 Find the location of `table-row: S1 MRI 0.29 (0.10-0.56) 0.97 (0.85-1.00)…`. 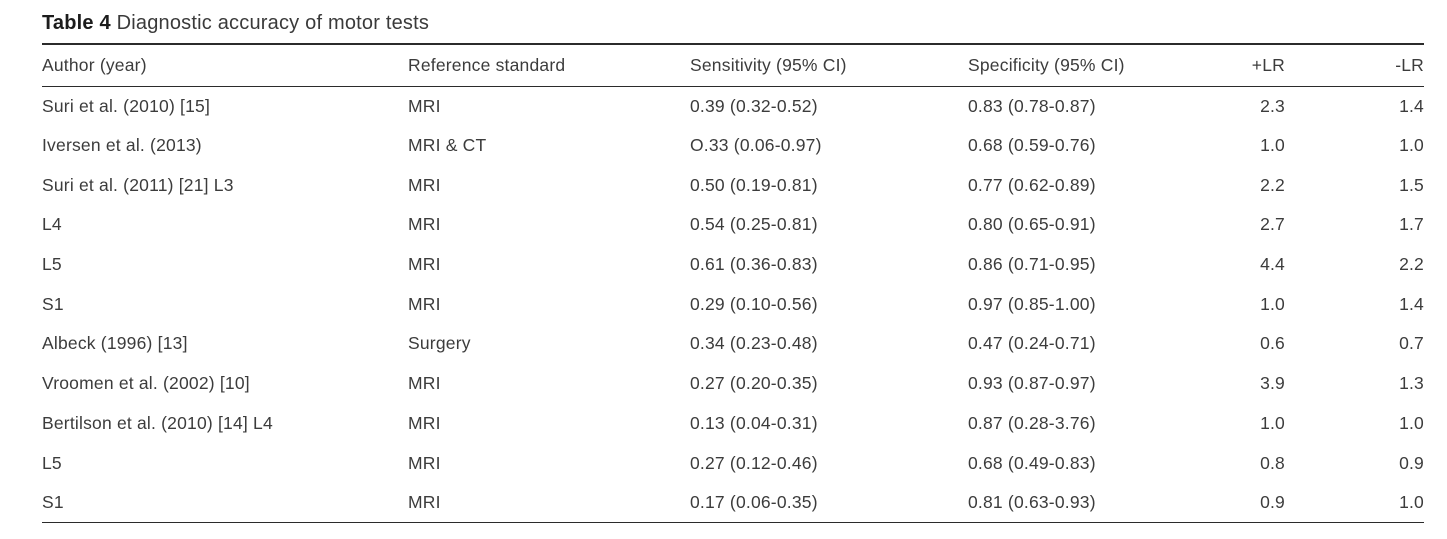

table-row: S1 MRI 0.29 (0.10-0.56) 0.97 (0.85-1.00)… is located at coordinates (733, 304).